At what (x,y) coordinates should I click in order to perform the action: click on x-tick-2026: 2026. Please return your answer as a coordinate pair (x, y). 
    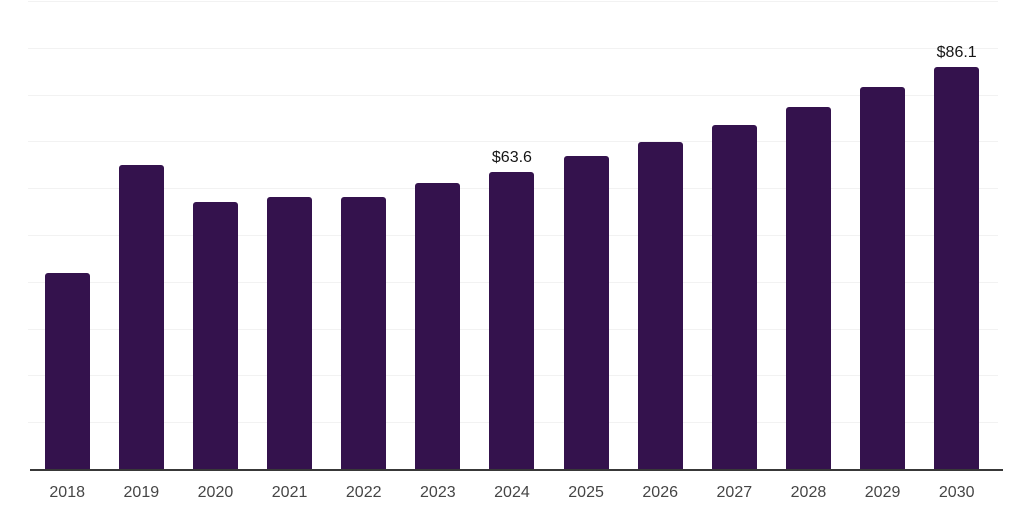
    Looking at the image, I should click on (660, 492).